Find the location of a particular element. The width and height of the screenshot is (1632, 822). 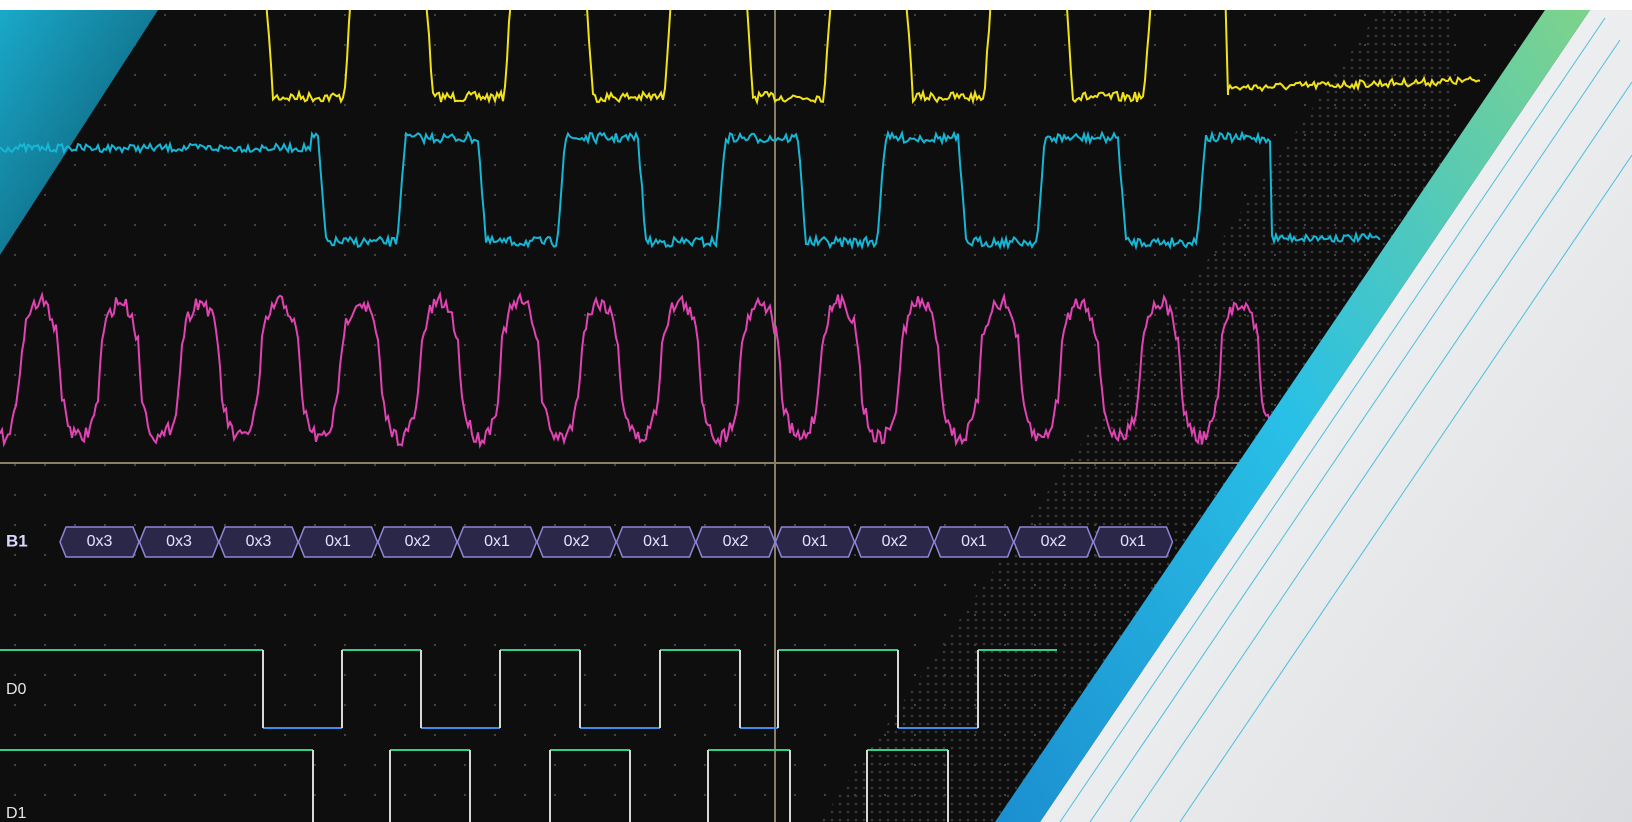

bus-label: B1 is located at coordinates (17, 540).